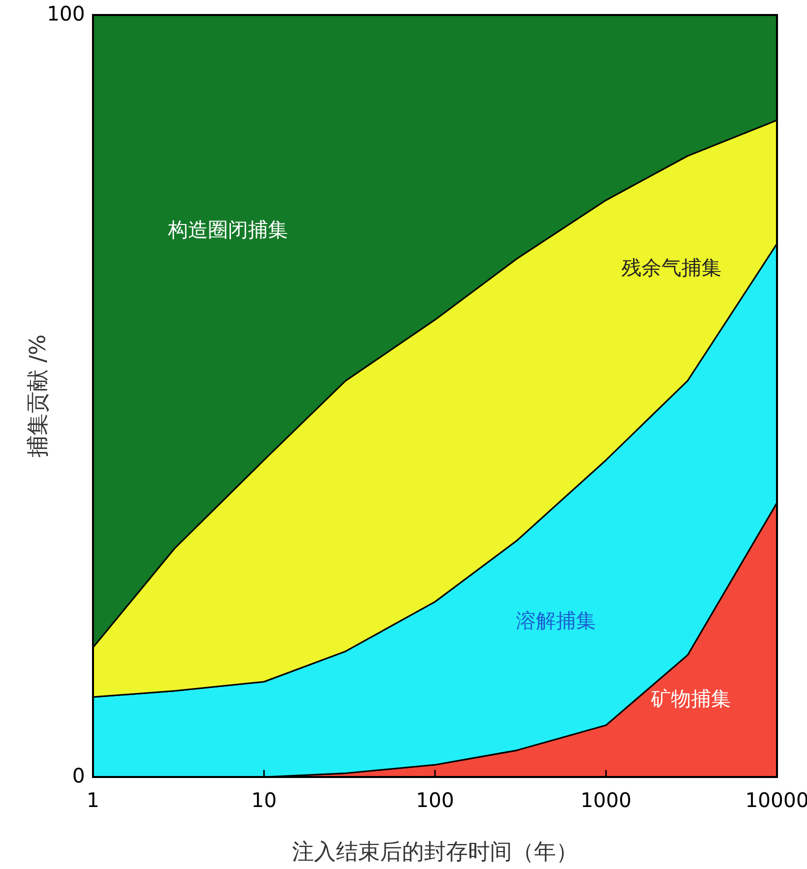 This screenshot has height=869, width=807. I want to click on series-label: 残余气捕集, so click(671, 268).